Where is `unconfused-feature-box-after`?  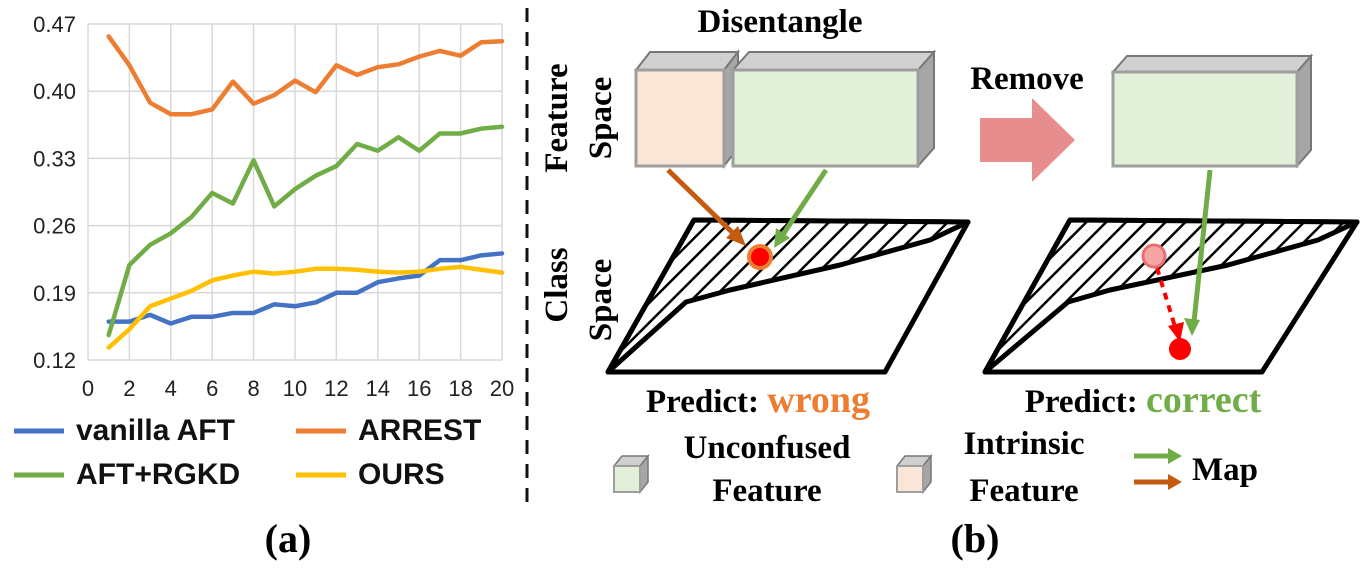
unconfused-feature-box-after is located at coordinates (1212, 111).